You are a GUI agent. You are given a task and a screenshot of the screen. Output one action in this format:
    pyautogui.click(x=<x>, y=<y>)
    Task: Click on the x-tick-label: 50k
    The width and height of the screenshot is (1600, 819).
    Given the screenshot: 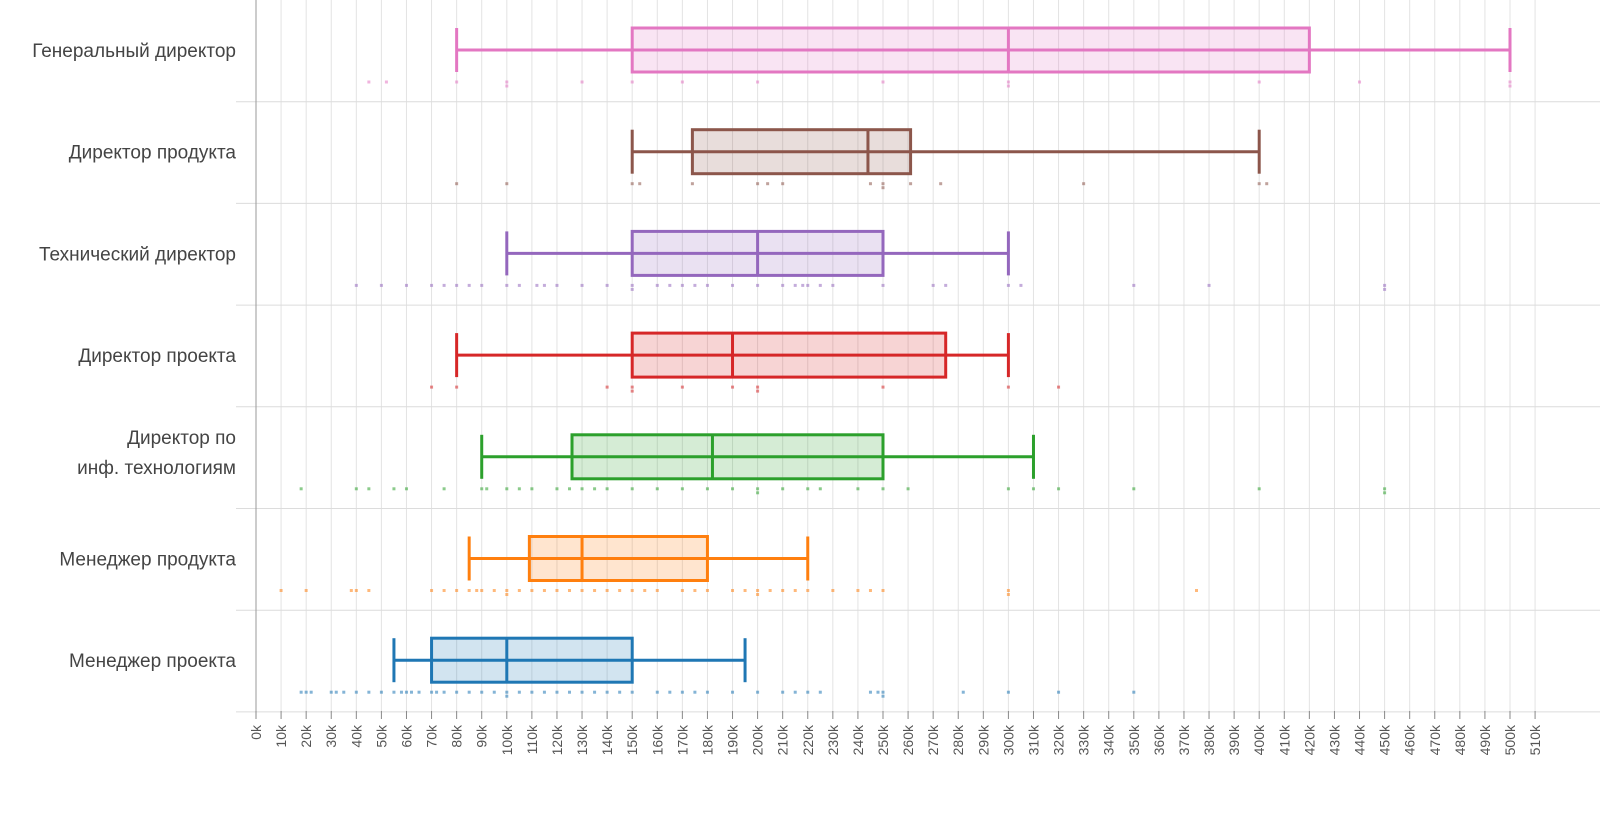 What is the action you would take?
    pyautogui.click(x=381, y=736)
    